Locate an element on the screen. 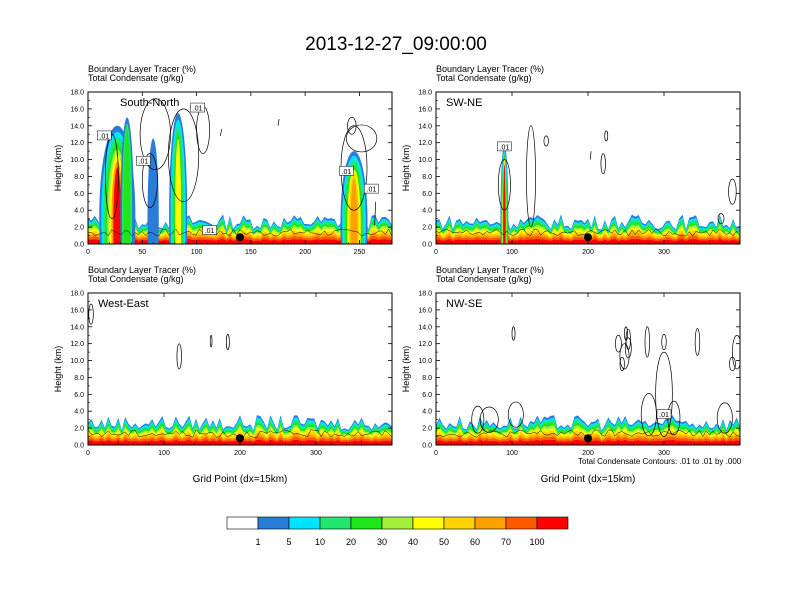 This screenshot has width=792, height=612. colorbar-label: 100 is located at coordinates (536, 542).